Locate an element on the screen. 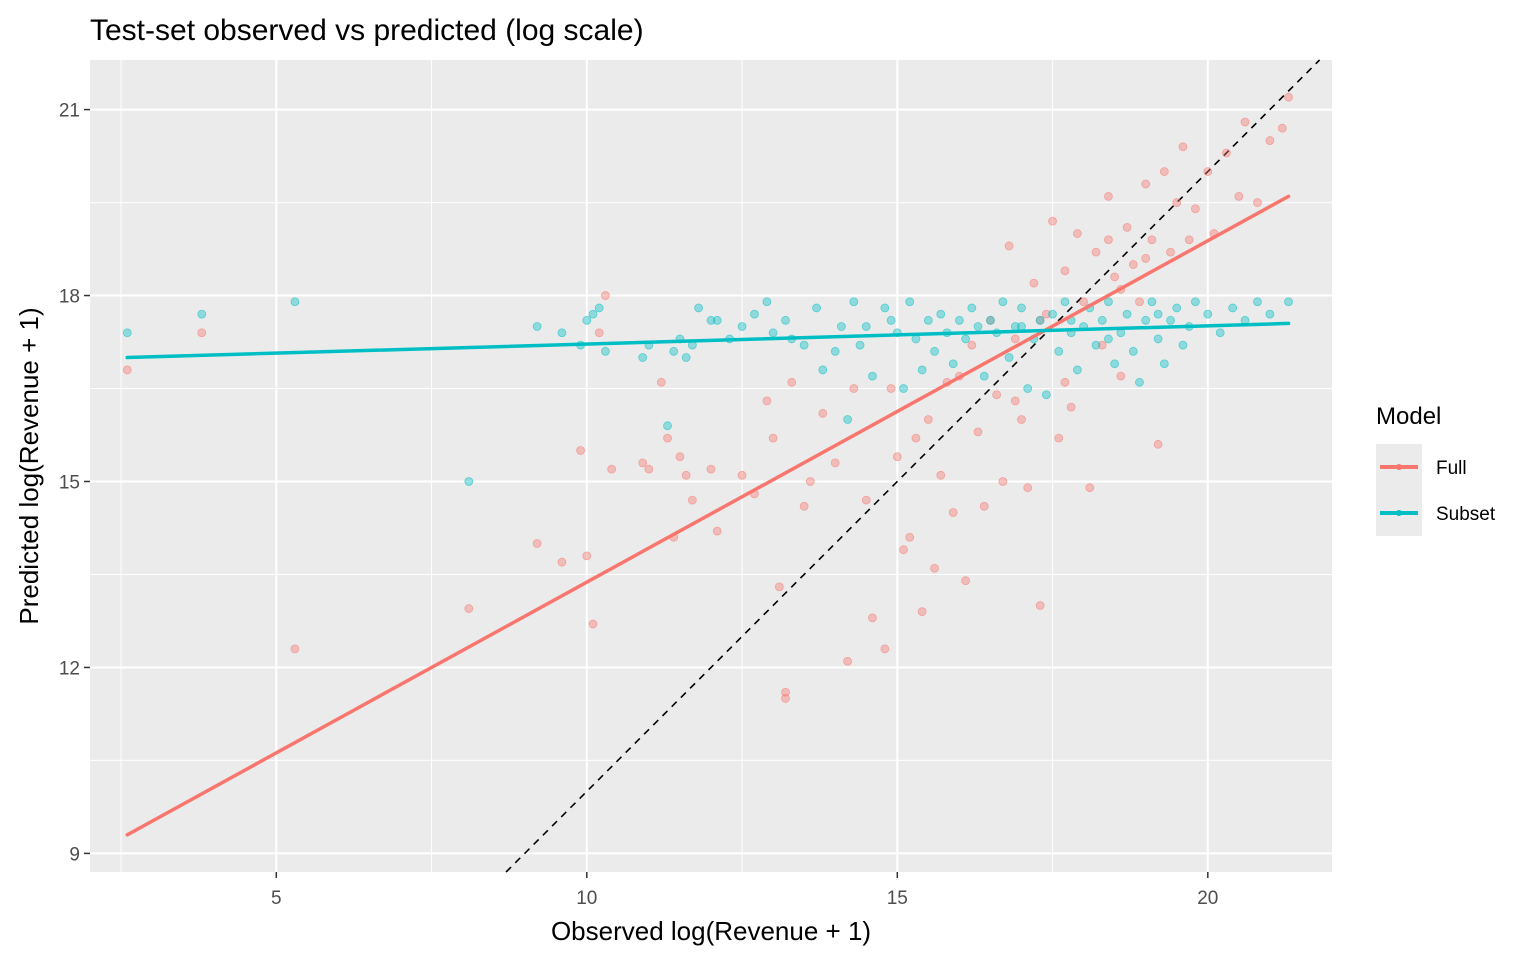 Image resolution: width=1536 pixels, height=960 pixels. y-tick-label: 12 is located at coordinates (69, 668).